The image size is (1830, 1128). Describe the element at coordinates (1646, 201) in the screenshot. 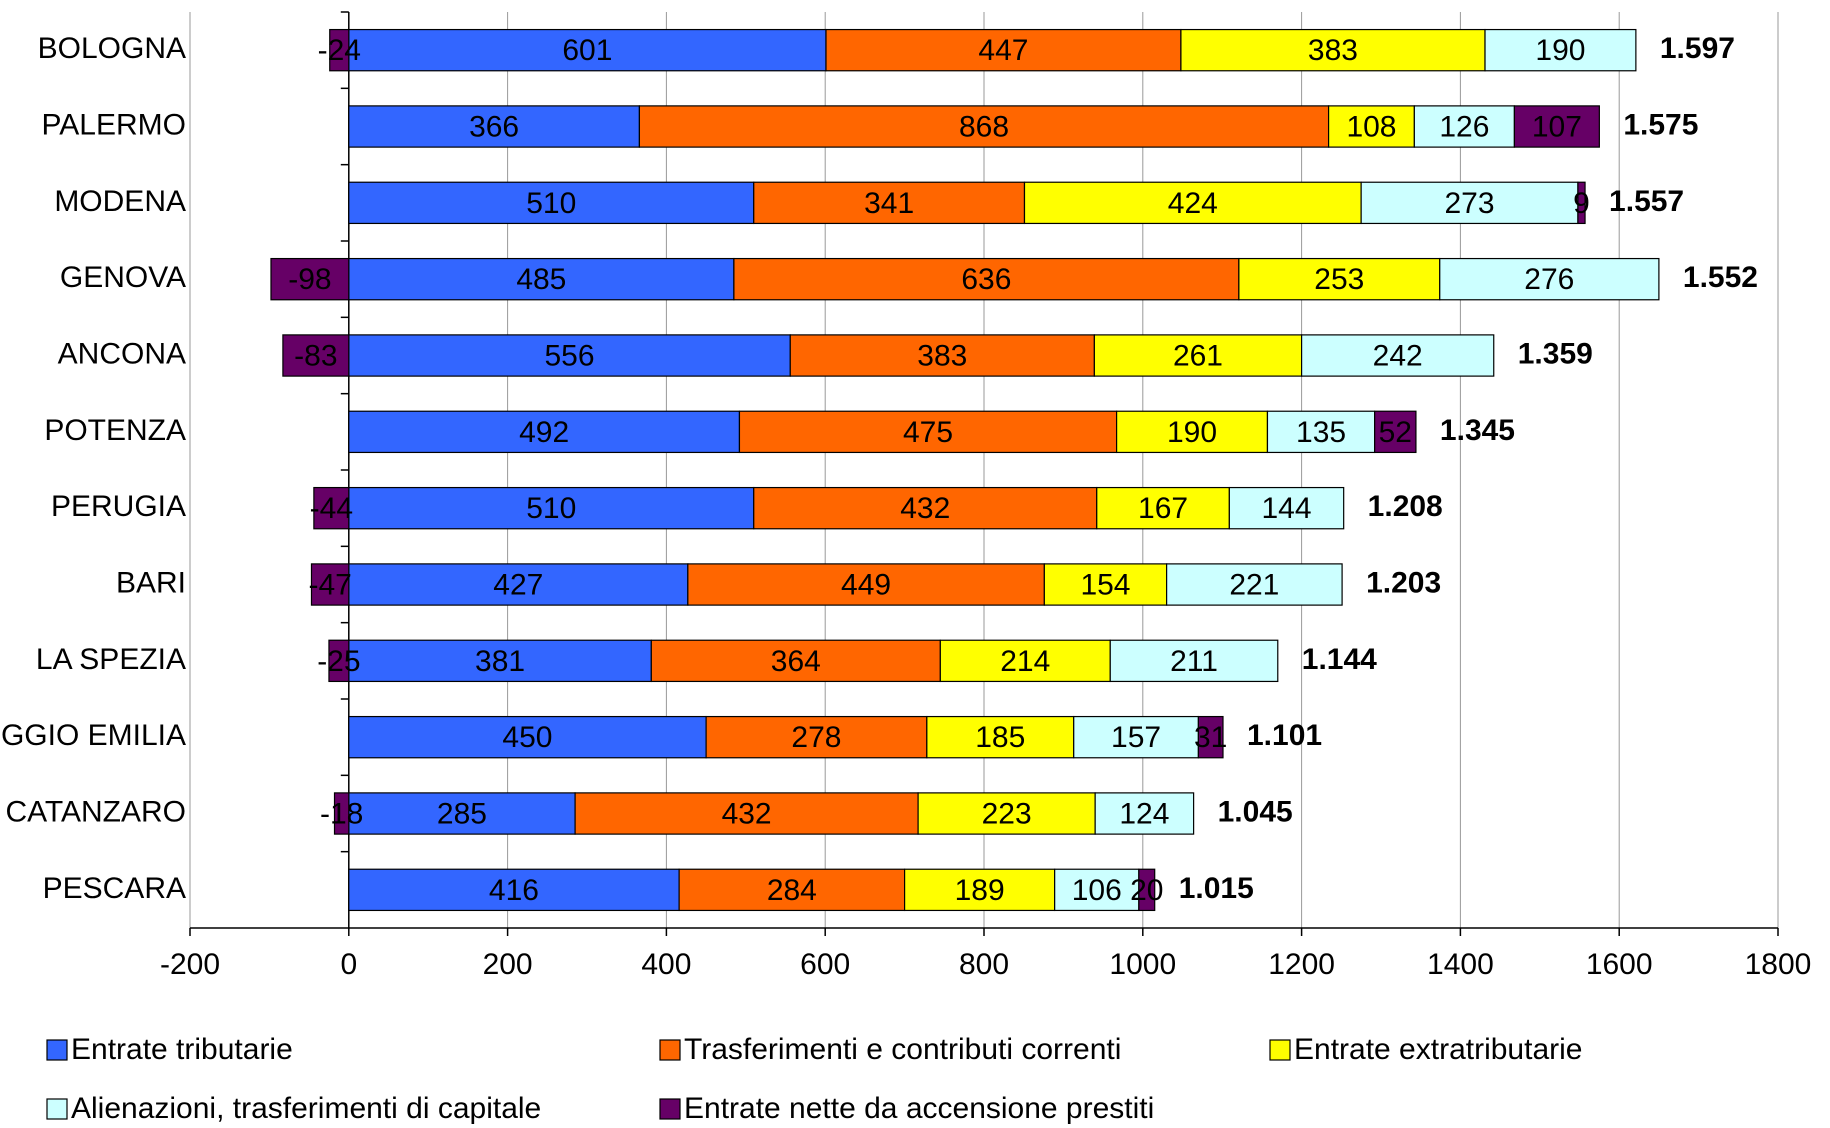

I see `total-label: 1.557` at that location.